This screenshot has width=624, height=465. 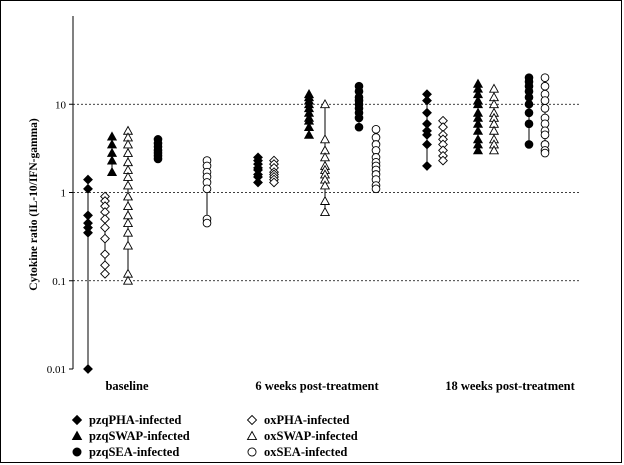 I want to click on y-tick-label: 10, so click(x=61, y=105).